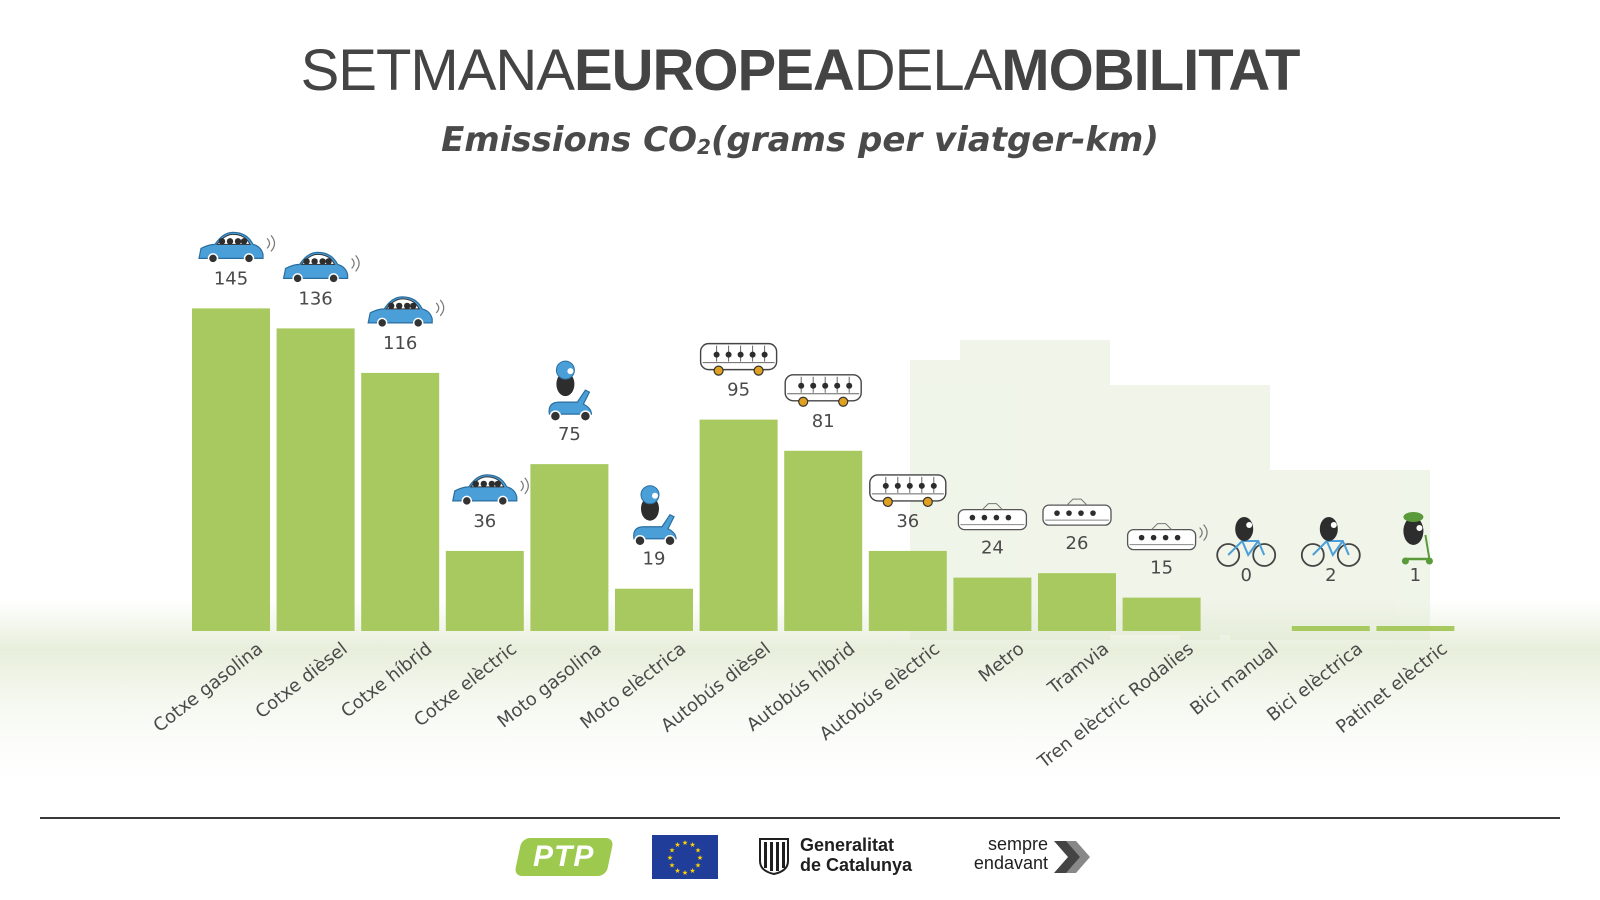 This screenshot has height=900, width=1600. I want to click on category-label-9: Metro, so click(1002, 662).